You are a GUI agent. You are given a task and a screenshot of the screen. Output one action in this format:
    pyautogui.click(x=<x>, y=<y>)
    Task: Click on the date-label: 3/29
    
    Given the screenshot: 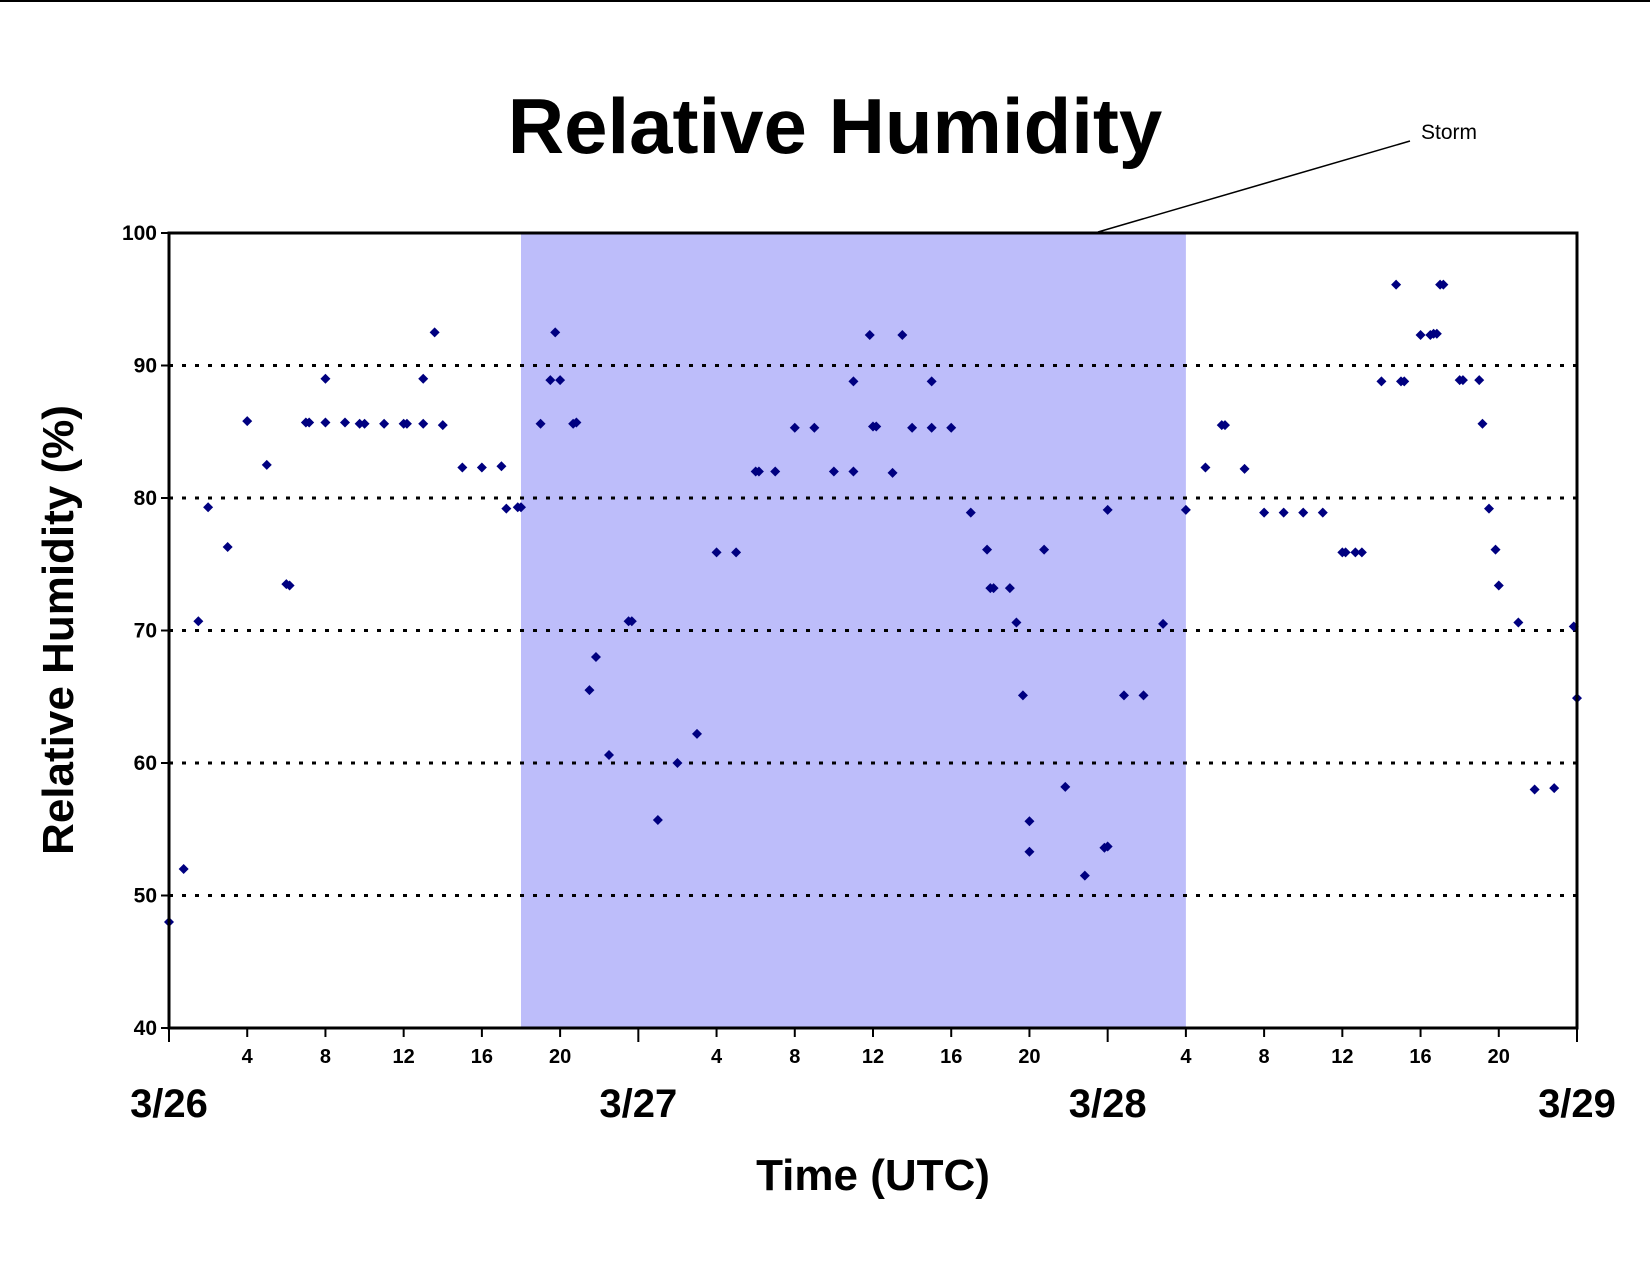 What is the action you would take?
    pyautogui.click(x=1577, y=1104)
    